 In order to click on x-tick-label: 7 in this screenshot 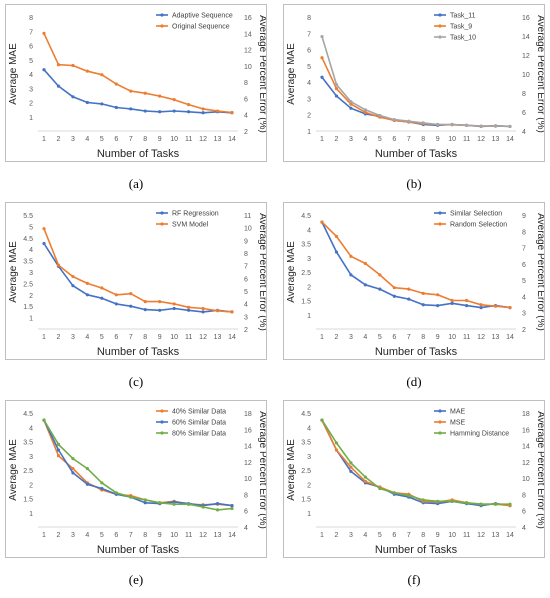, I will do `click(409, 337)`.